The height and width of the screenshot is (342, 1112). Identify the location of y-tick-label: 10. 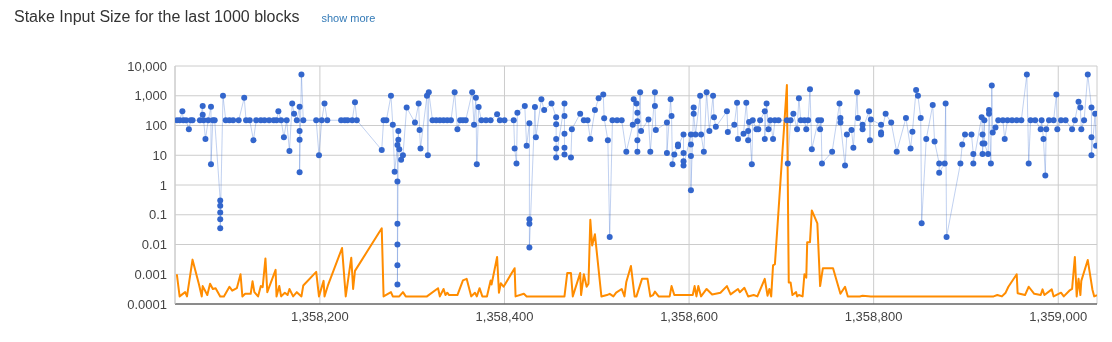
(159, 155).